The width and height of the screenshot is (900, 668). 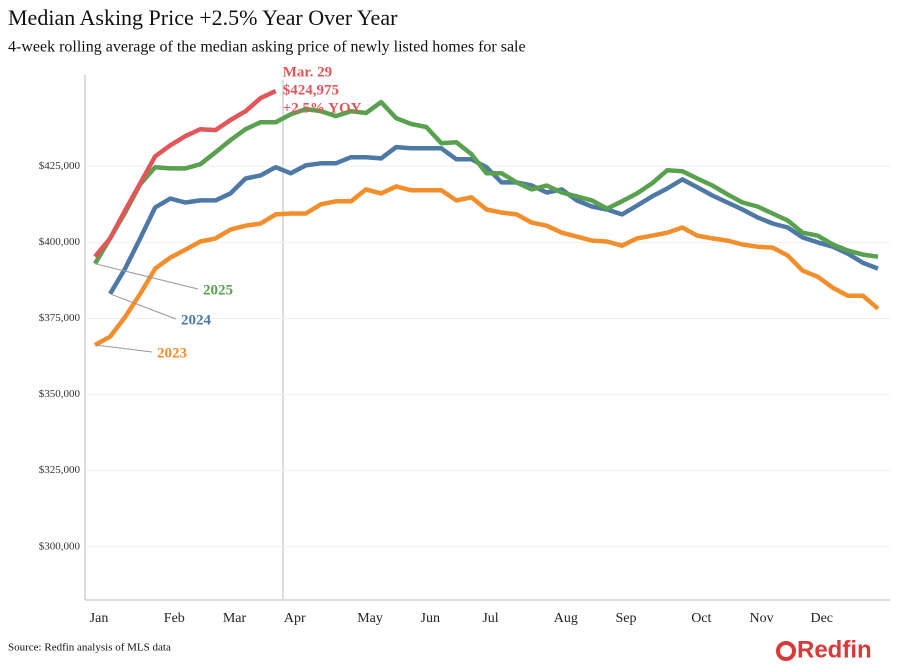 I want to click on y-tick-label: $350,000, so click(x=60, y=394).